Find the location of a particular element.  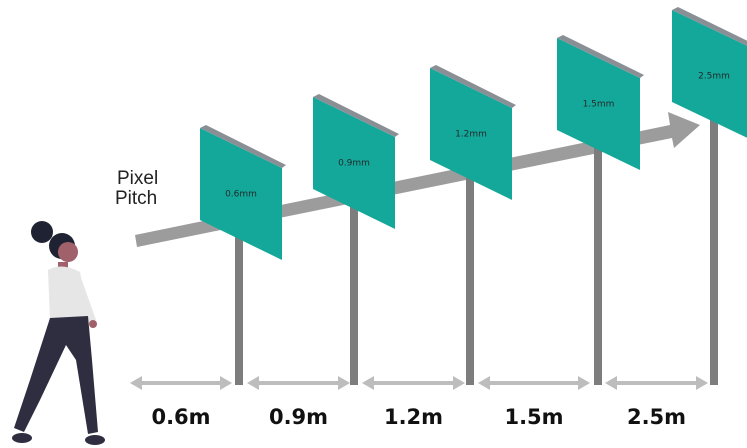

distances: 0.6m 0.9m 1.2m 1.5m 2.5m is located at coordinates (419, 402).